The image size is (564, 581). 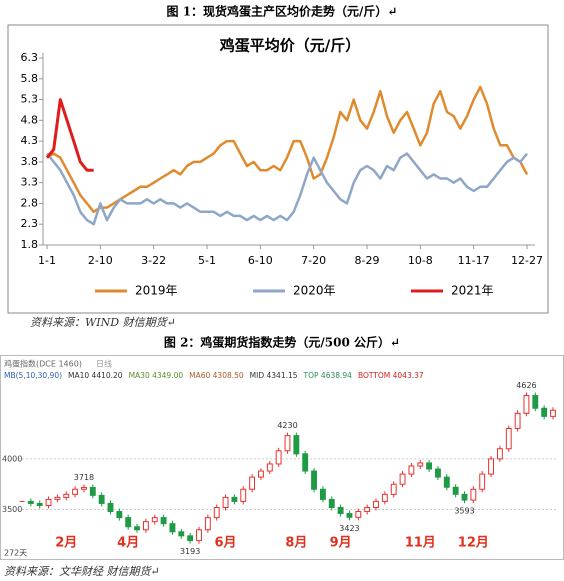 What do you see at coordinates (391, 375) in the screenshot?
I see `indicator-label: BOTTOM 4043.37` at bounding box center [391, 375].